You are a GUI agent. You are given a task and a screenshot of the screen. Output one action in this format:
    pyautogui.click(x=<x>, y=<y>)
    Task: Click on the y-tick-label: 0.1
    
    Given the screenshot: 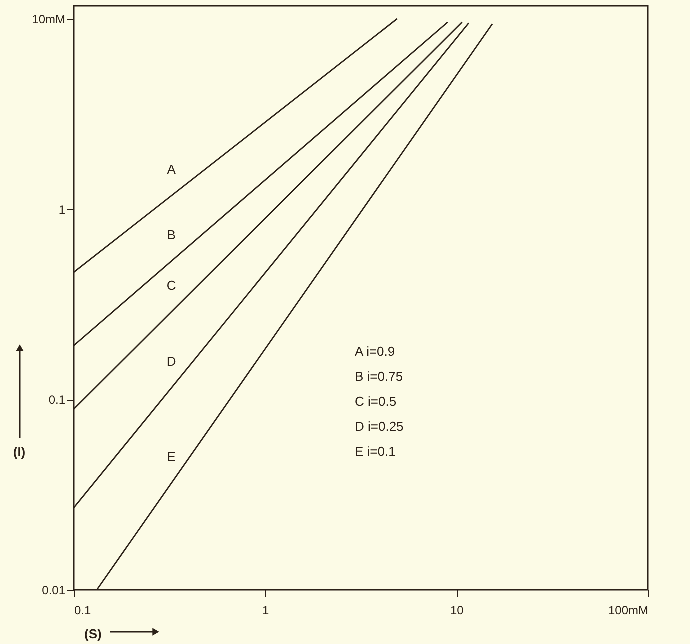 What is the action you would take?
    pyautogui.click(x=57, y=400)
    